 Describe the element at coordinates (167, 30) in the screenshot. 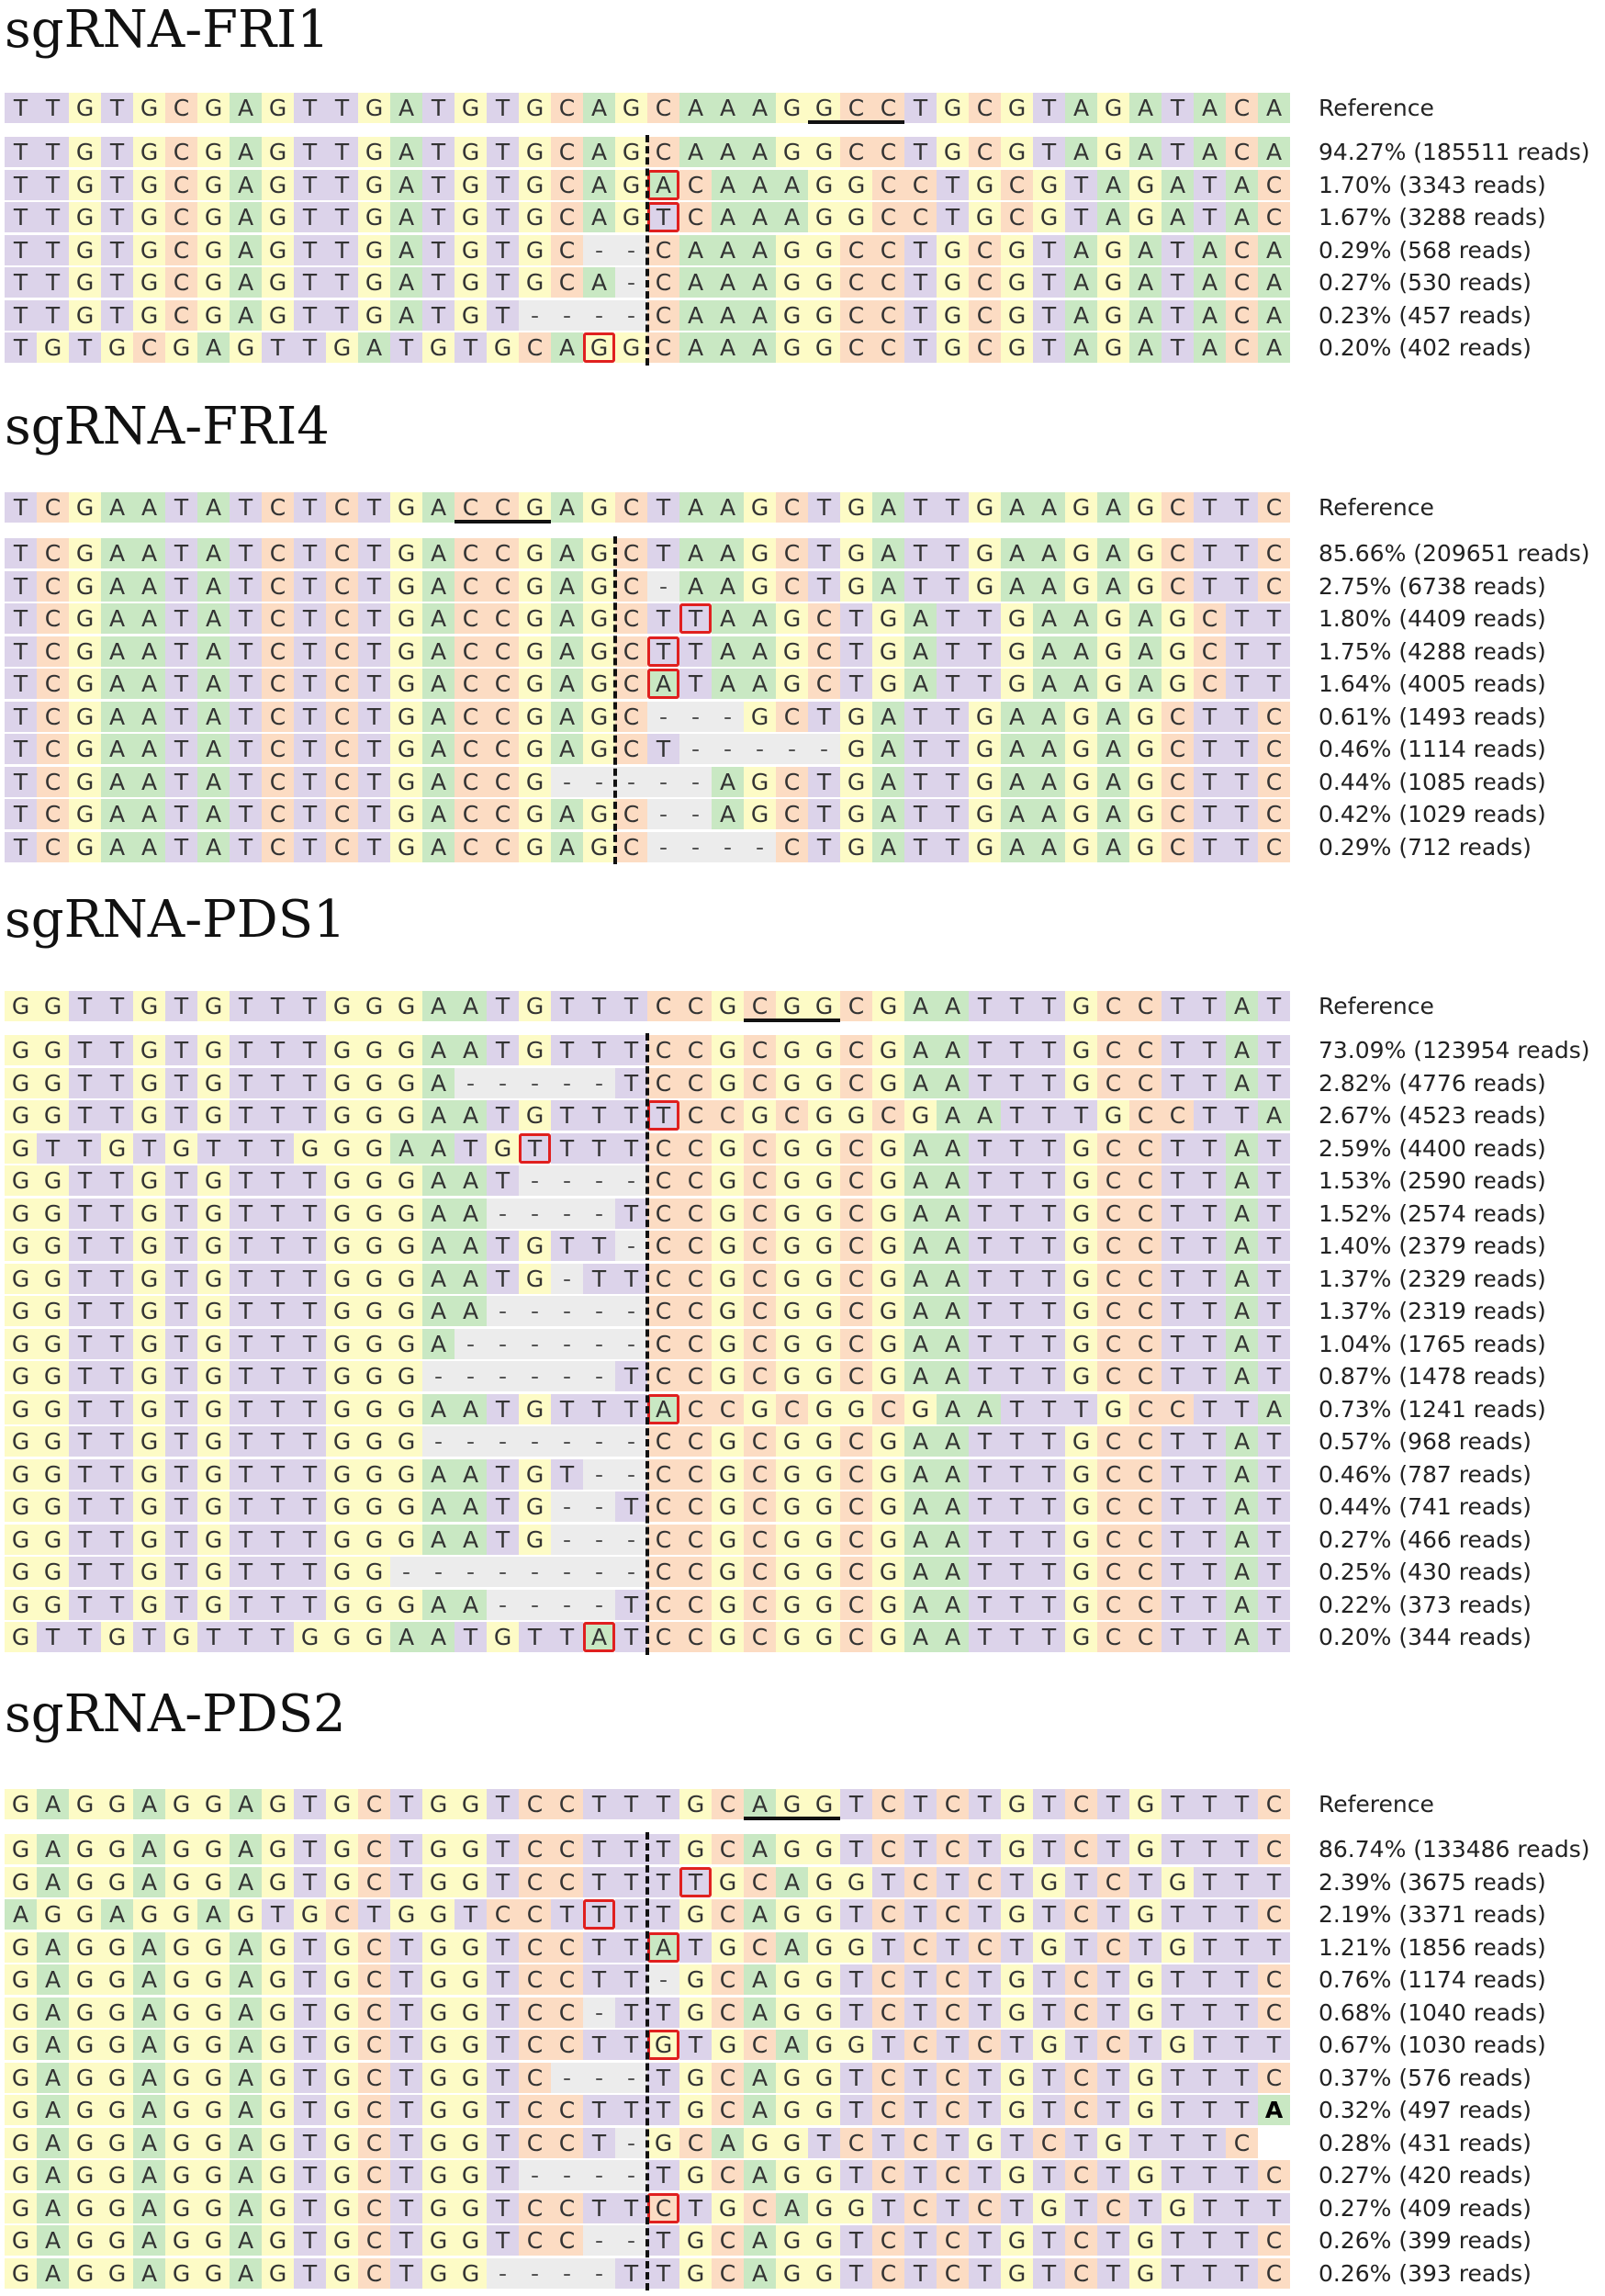

I see `panel-title: sgRNA-FRI1` at that location.